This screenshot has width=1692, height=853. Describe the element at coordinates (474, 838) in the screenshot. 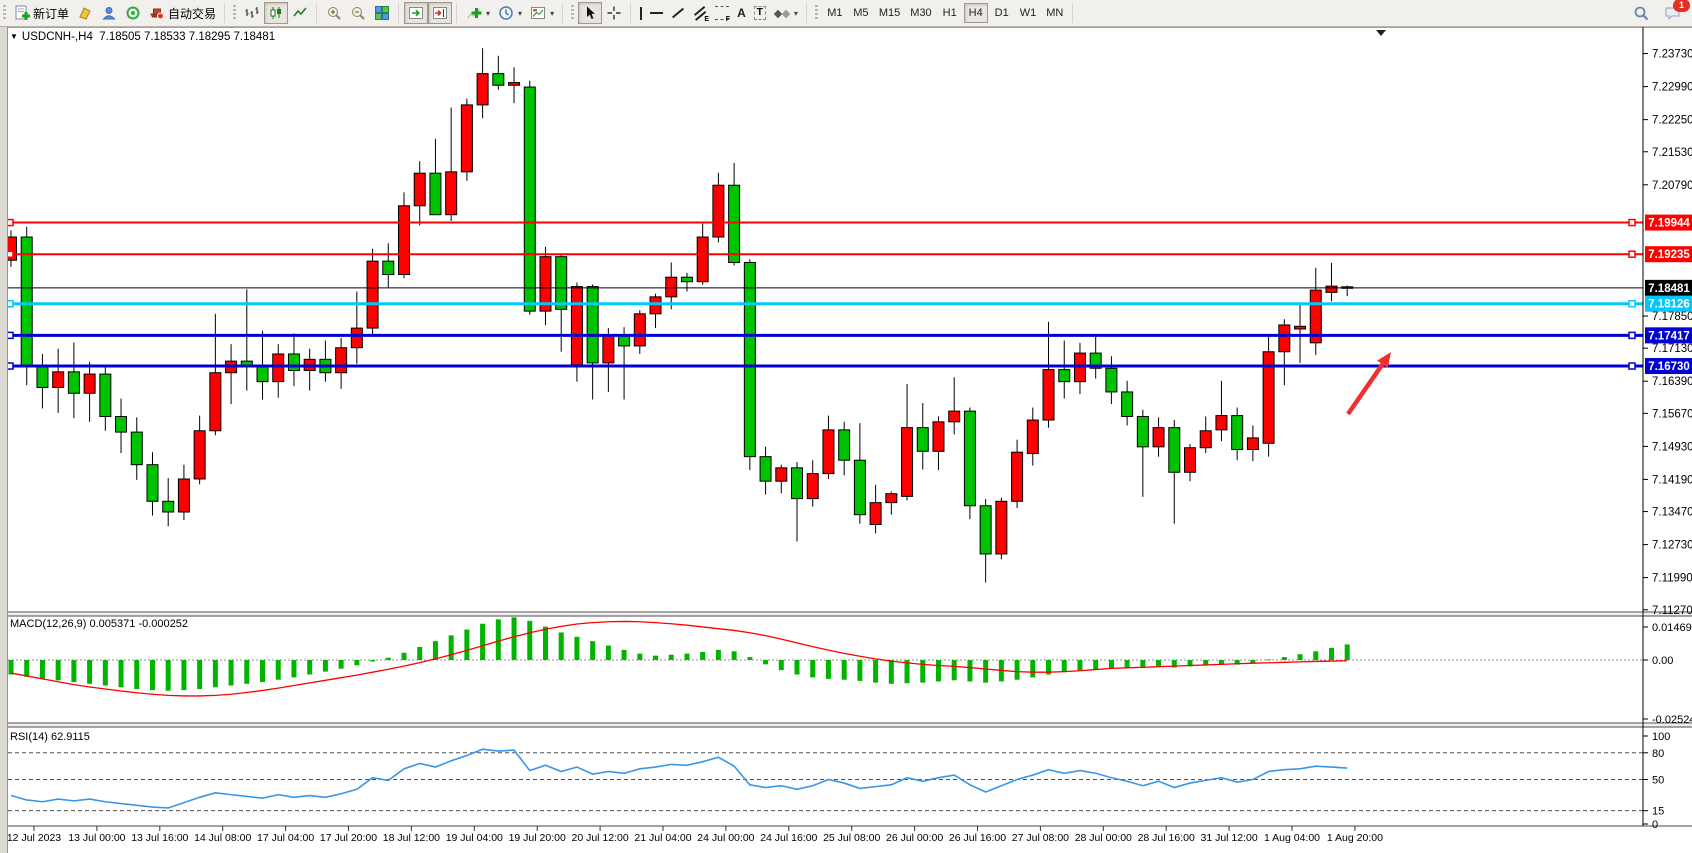

I see `time-axis-label: 19 Jul 04:00` at that location.